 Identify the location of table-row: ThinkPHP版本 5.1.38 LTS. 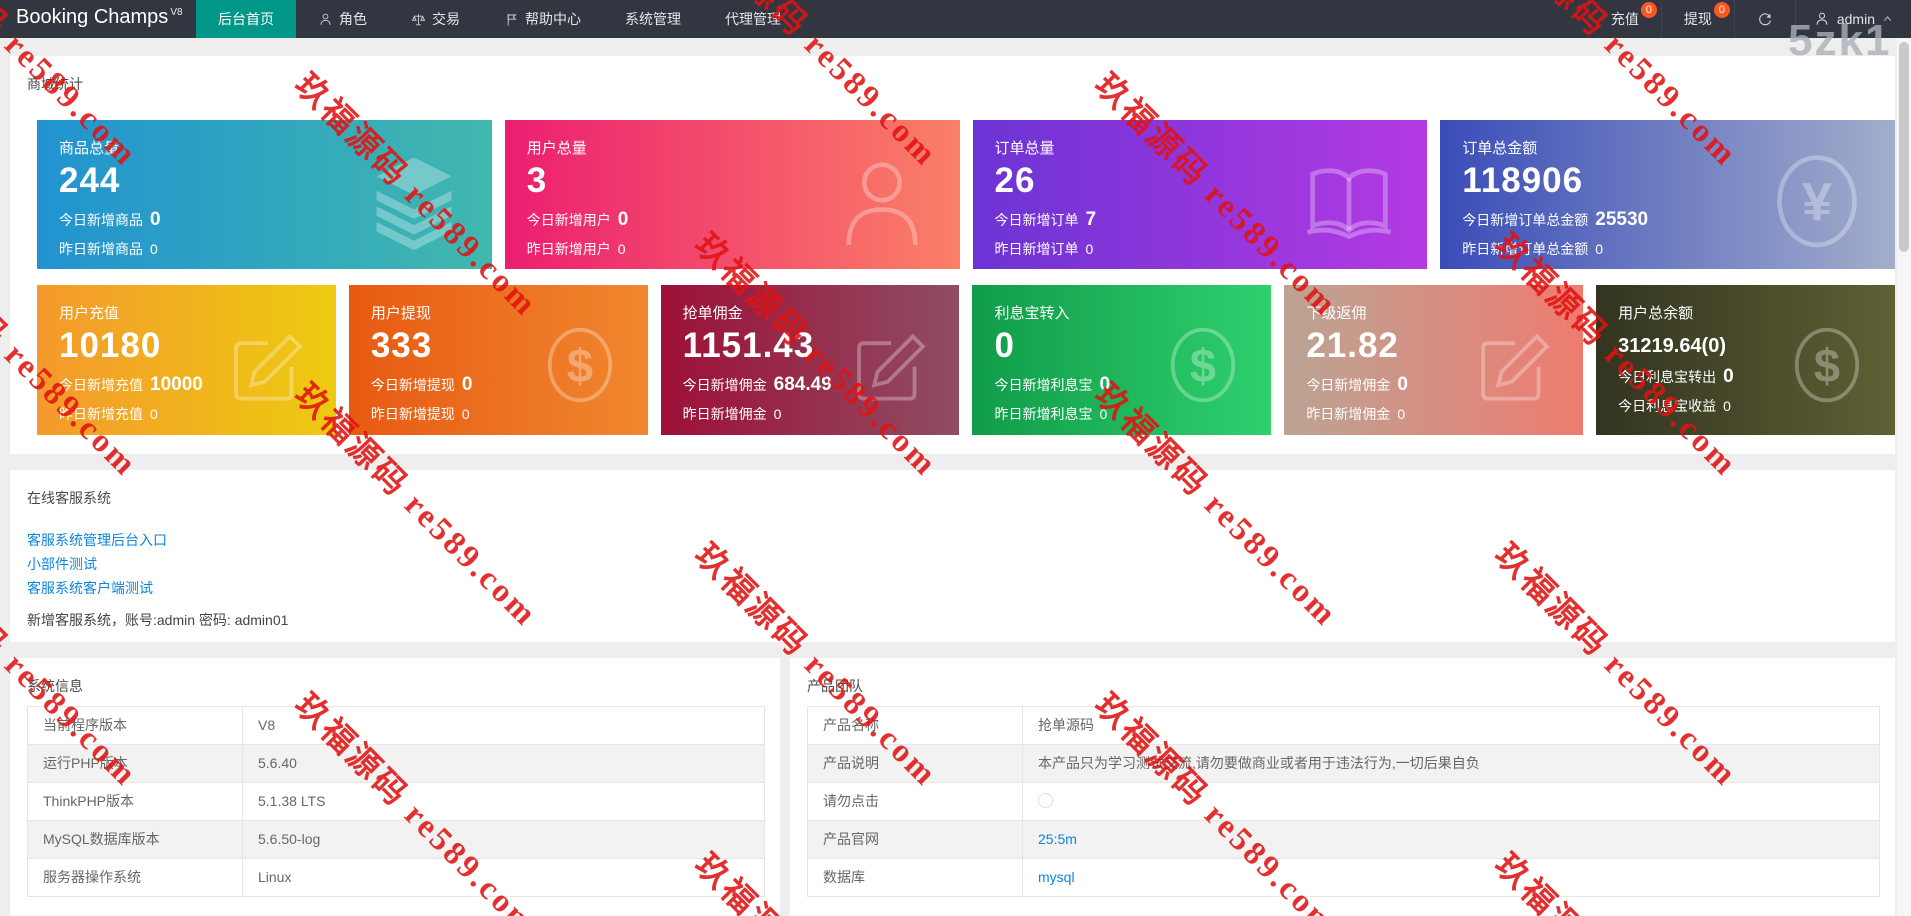
(396, 802).